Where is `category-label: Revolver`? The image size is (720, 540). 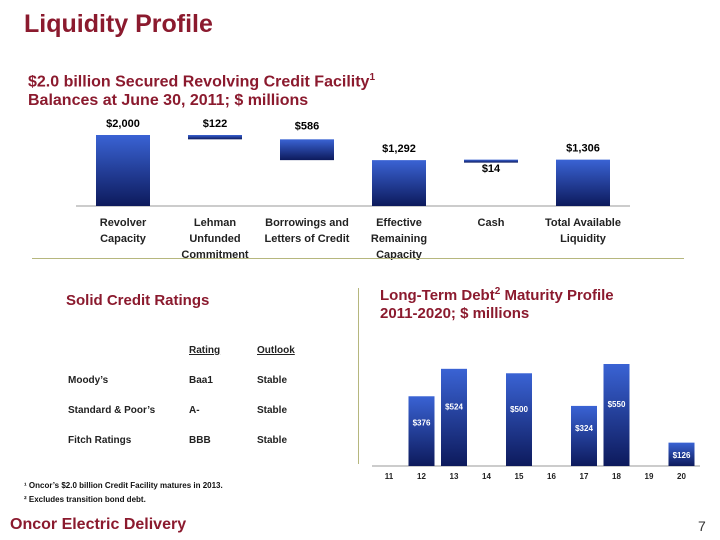 category-label: Revolver is located at coordinates (123, 223).